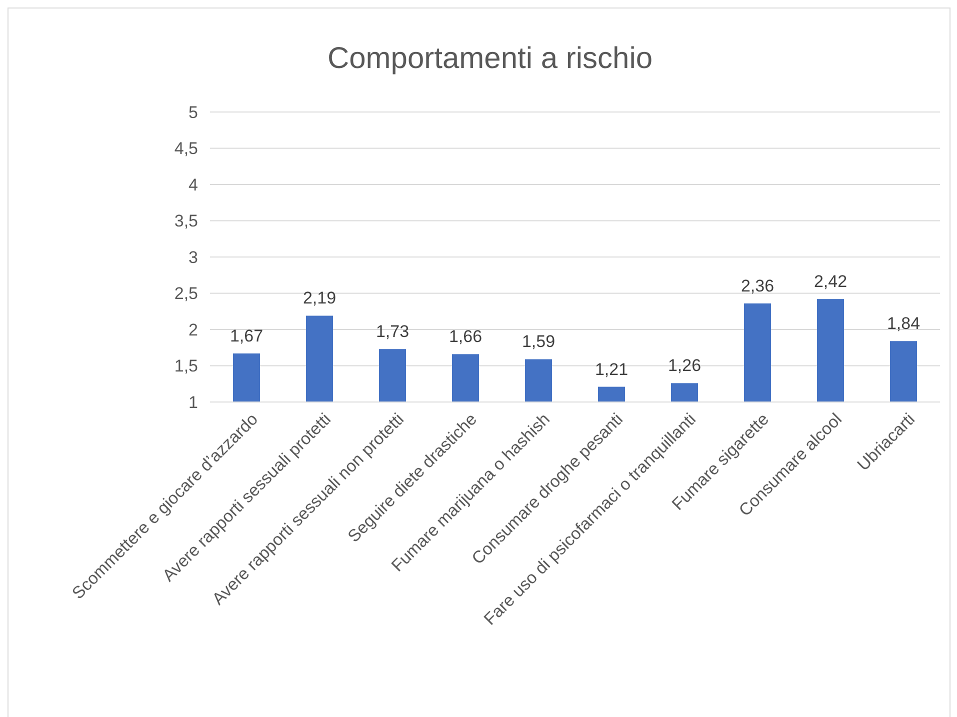 This screenshot has width=957, height=717. What do you see at coordinates (193, 257) in the screenshot?
I see `y-tick-label: 3` at bounding box center [193, 257].